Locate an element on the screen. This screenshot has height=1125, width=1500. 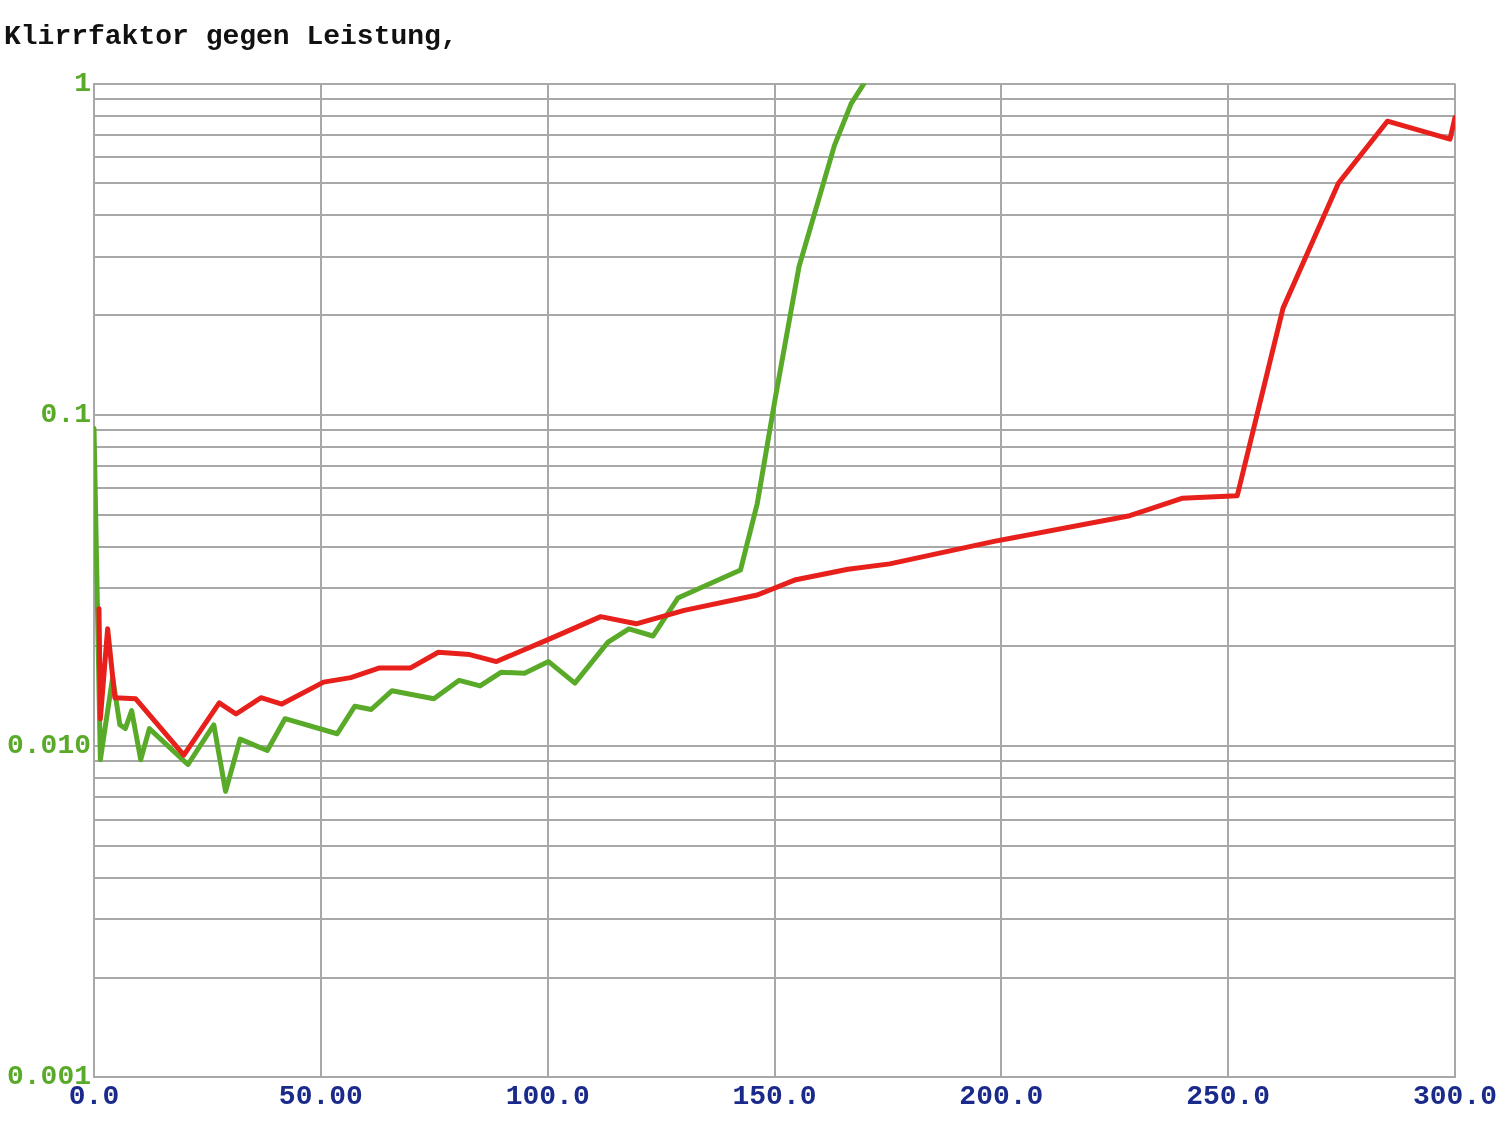
x-tick-label: 200.0 is located at coordinates (1001, 1097).